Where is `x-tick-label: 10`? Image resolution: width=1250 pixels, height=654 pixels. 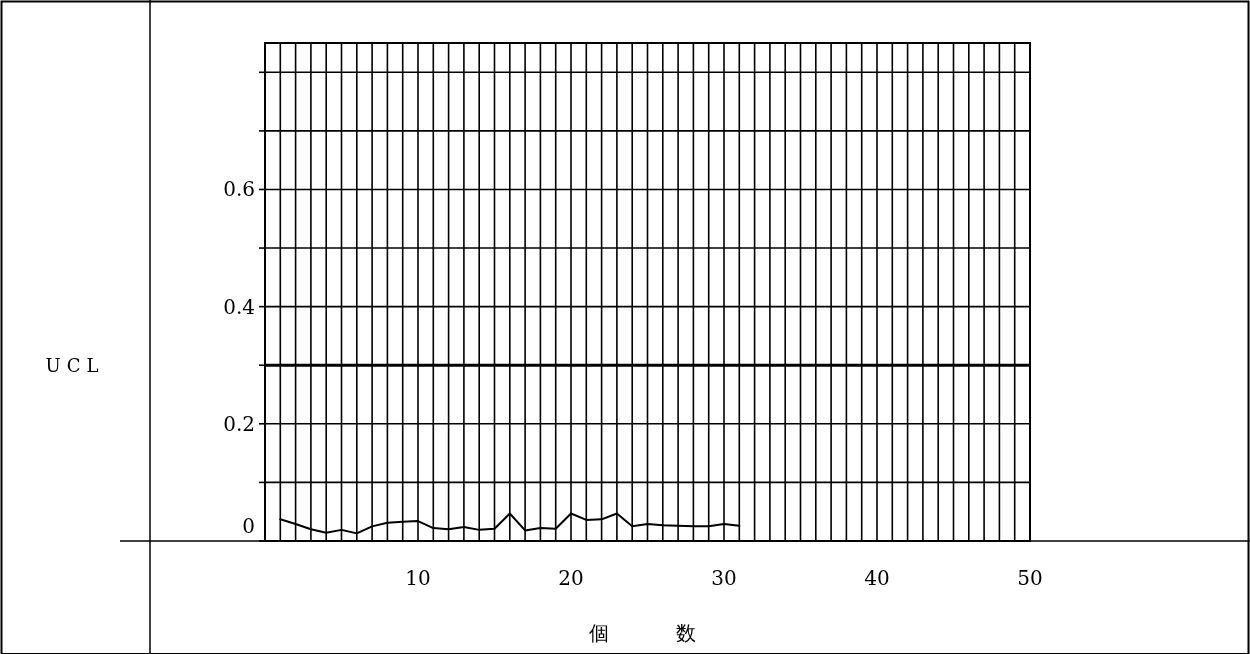
x-tick-label: 10 is located at coordinates (418, 578).